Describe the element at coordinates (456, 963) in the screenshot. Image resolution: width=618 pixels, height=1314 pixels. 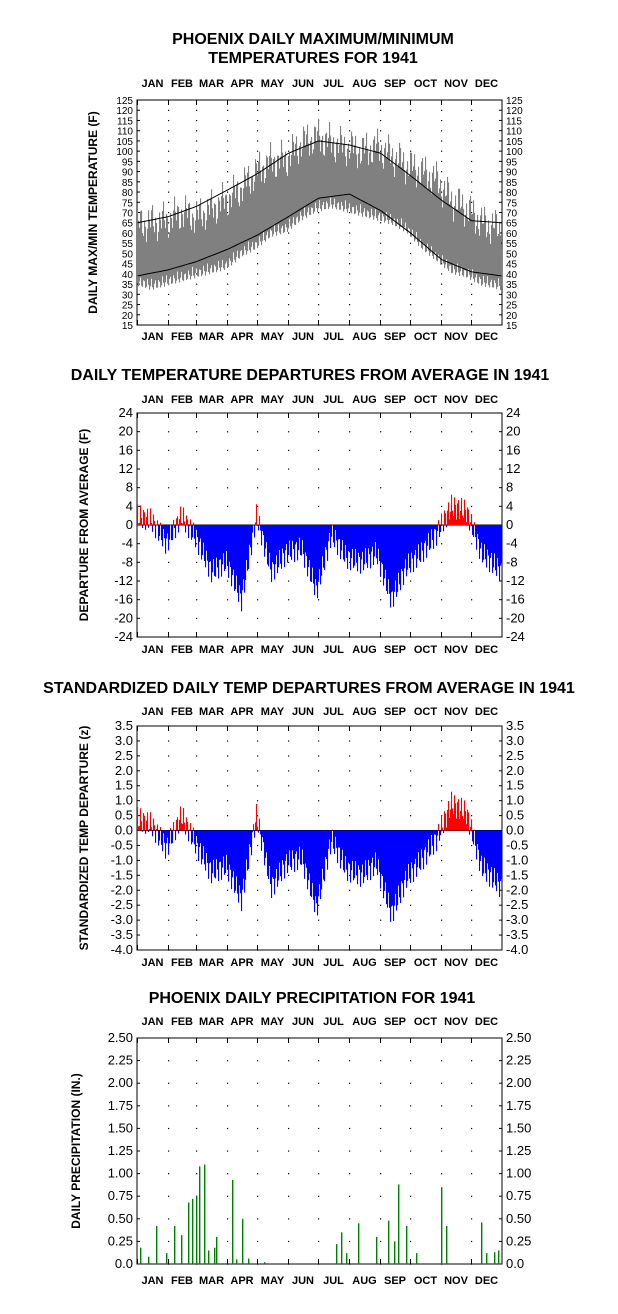
I see `month-label-bottom: NOV` at that location.